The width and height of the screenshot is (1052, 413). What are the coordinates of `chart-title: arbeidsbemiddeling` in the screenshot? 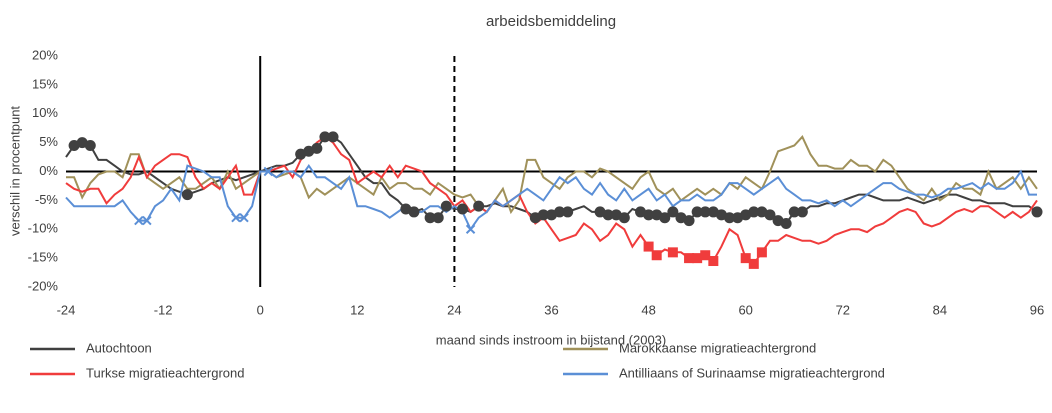 It's located at (551, 21).